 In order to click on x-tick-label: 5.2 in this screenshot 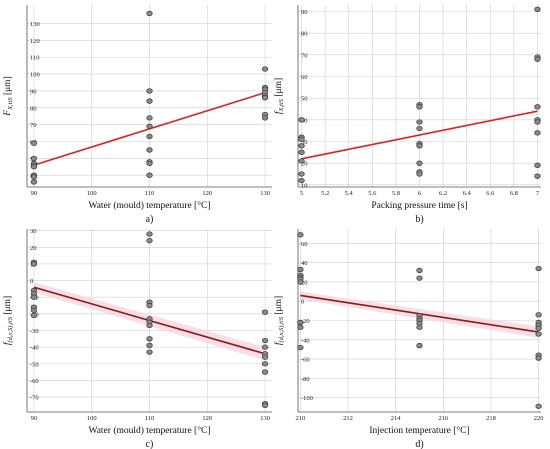, I will do `click(325, 193)`.